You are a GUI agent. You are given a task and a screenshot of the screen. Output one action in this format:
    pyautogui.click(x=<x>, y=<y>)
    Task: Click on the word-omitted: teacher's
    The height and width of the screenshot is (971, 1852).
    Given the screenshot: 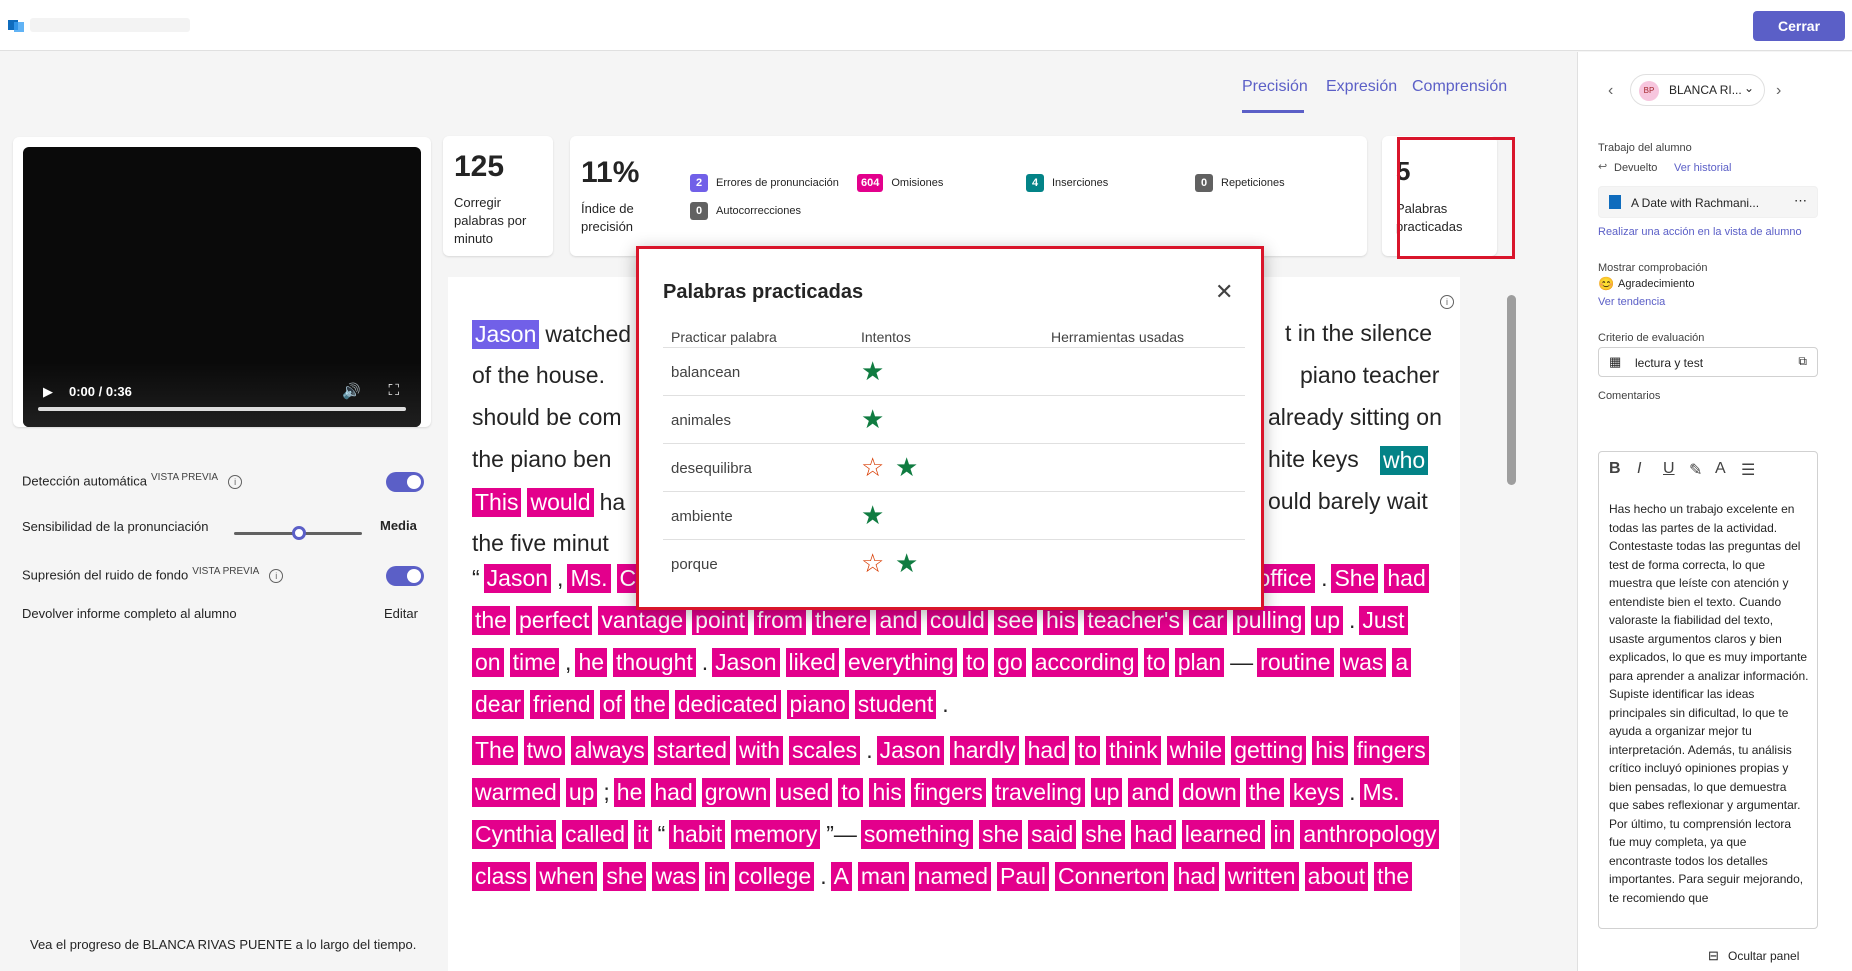 What is the action you would take?
    pyautogui.click(x=1133, y=620)
    